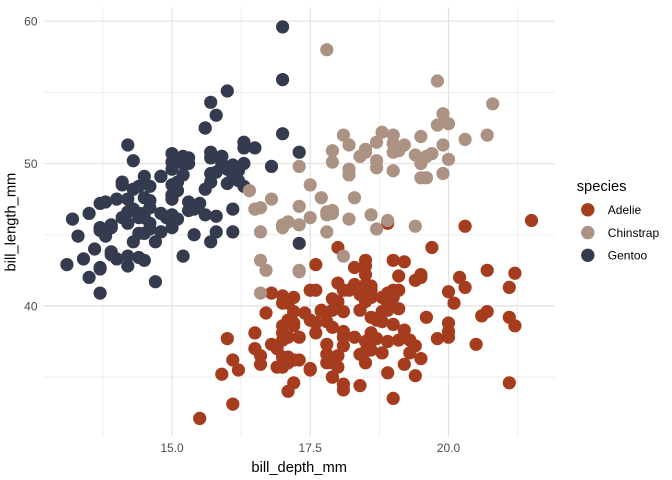 The height and width of the screenshot is (480, 672). Describe the element at coordinates (602, 187) in the screenshot. I see `svg-text: species` at that location.